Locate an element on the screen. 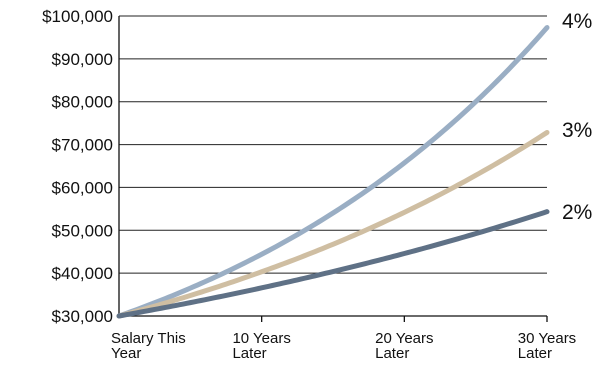  x-tick-label: 30 Years is located at coordinates (547, 338).